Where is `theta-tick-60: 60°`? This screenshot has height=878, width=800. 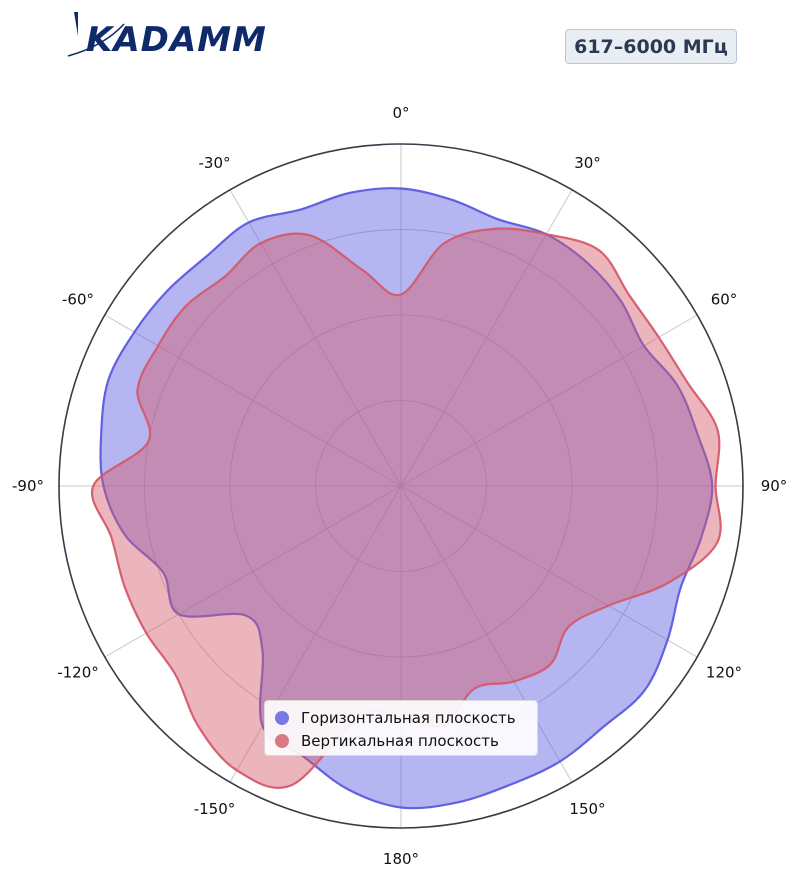
theta-tick-60: 60° is located at coordinates (724, 300).